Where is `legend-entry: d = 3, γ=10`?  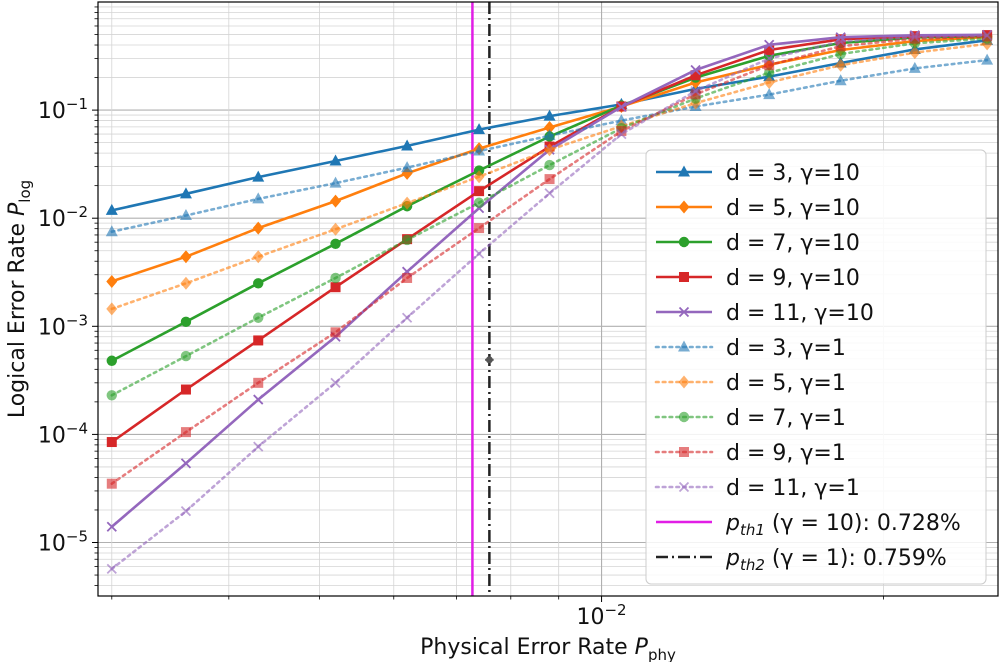
legend-entry: d = 3, γ=10 is located at coordinates (758, 173).